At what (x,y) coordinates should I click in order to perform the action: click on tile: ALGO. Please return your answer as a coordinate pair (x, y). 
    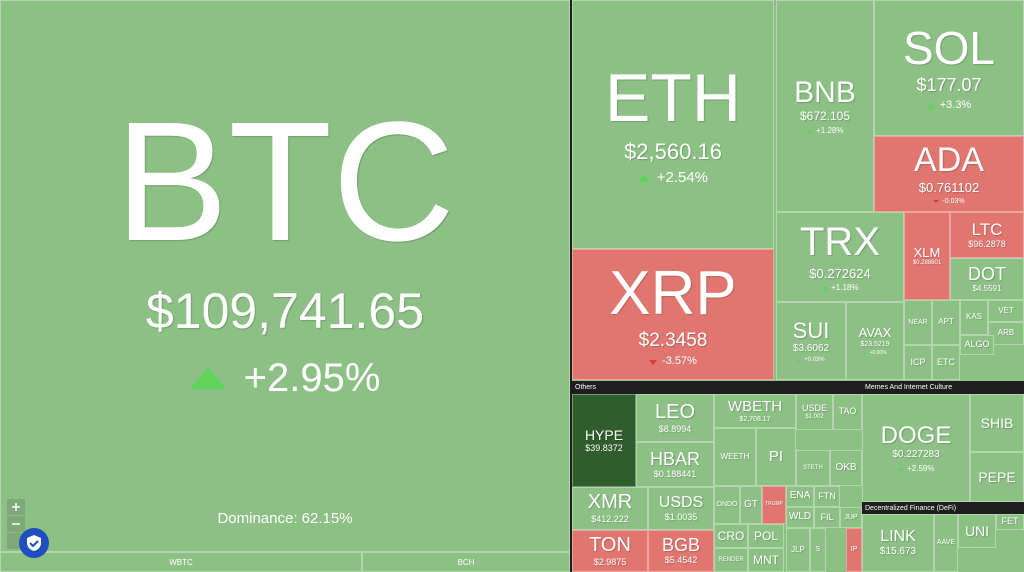
    Looking at the image, I should click on (977, 345).